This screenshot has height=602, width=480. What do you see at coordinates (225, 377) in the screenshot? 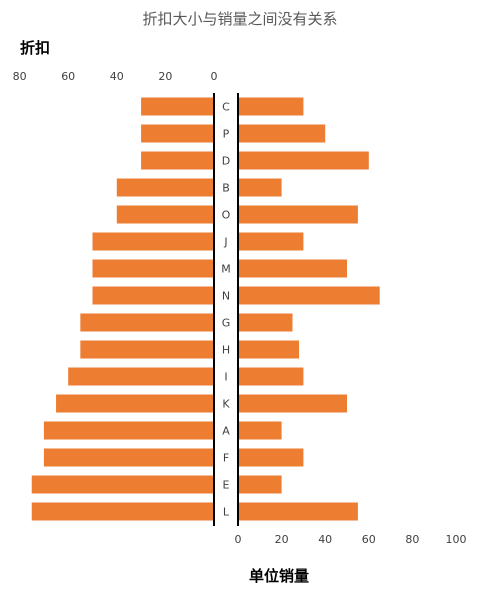
I see `category-label: I` at bounding box center [225, 377].